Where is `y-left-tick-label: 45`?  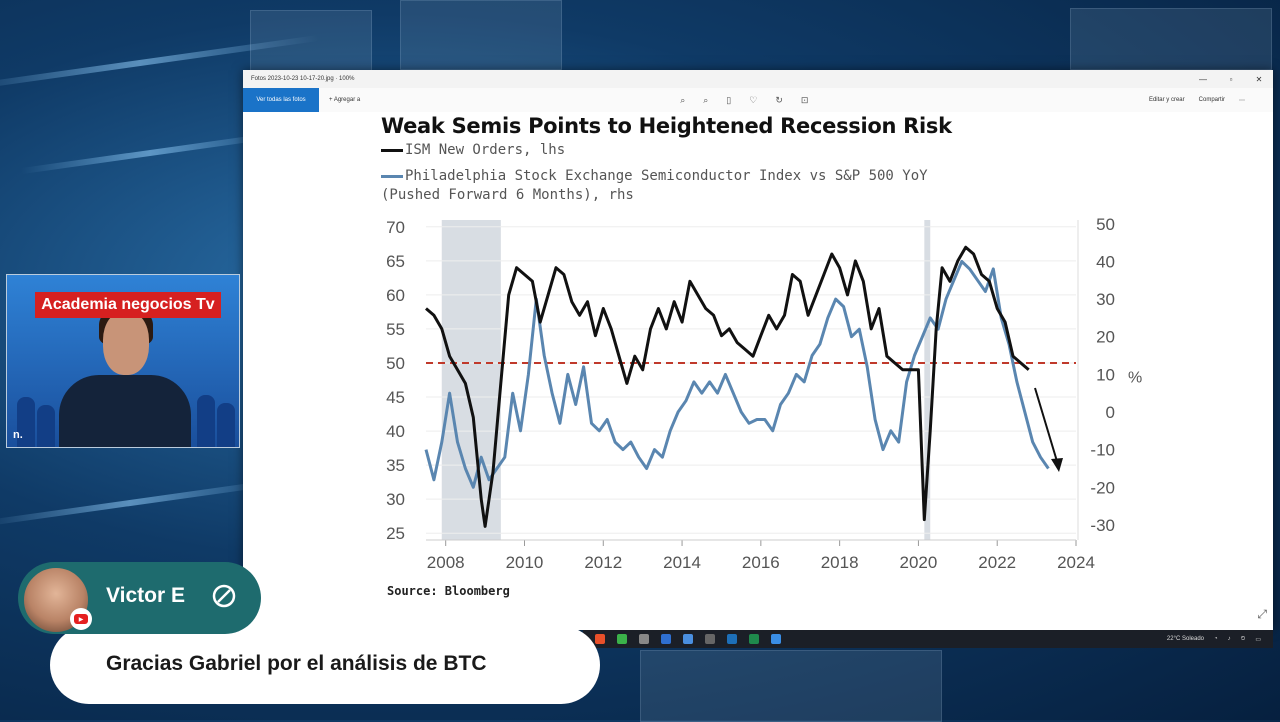 y-left-tick-label: 45 is located at coordinates (395, 397).